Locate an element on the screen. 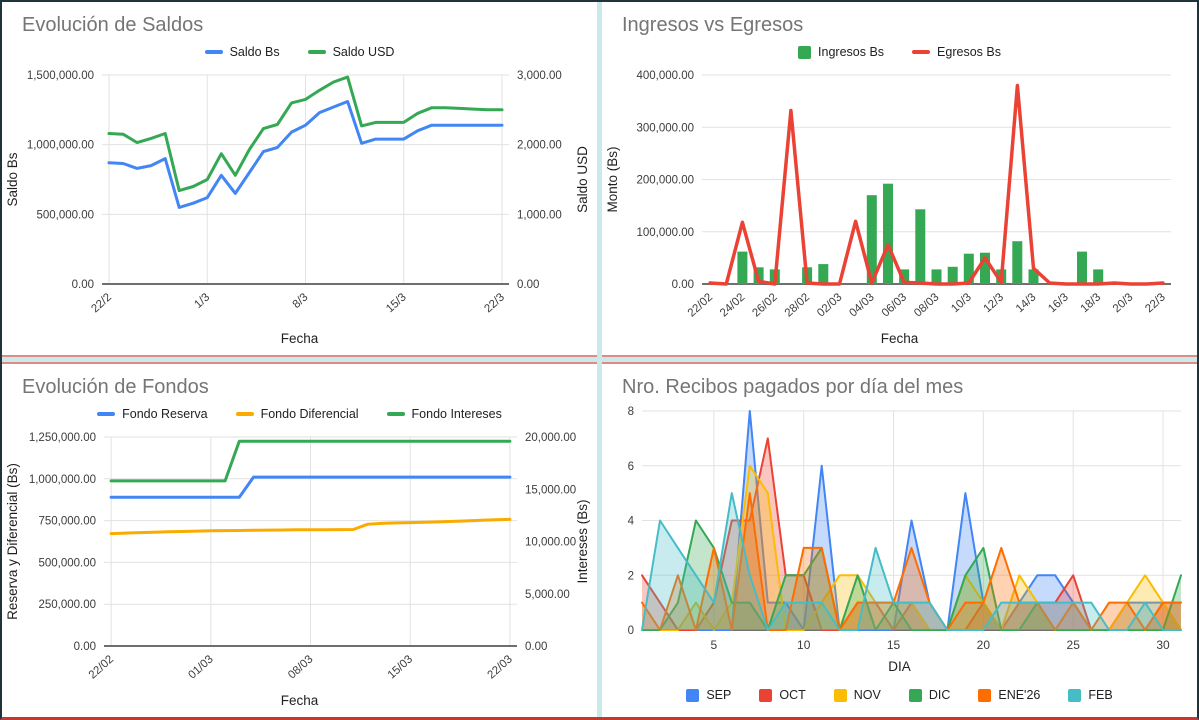 The width and height of the screenshot is (1199, 720). legend-label: FEB is located at coordinates (1100, 695).